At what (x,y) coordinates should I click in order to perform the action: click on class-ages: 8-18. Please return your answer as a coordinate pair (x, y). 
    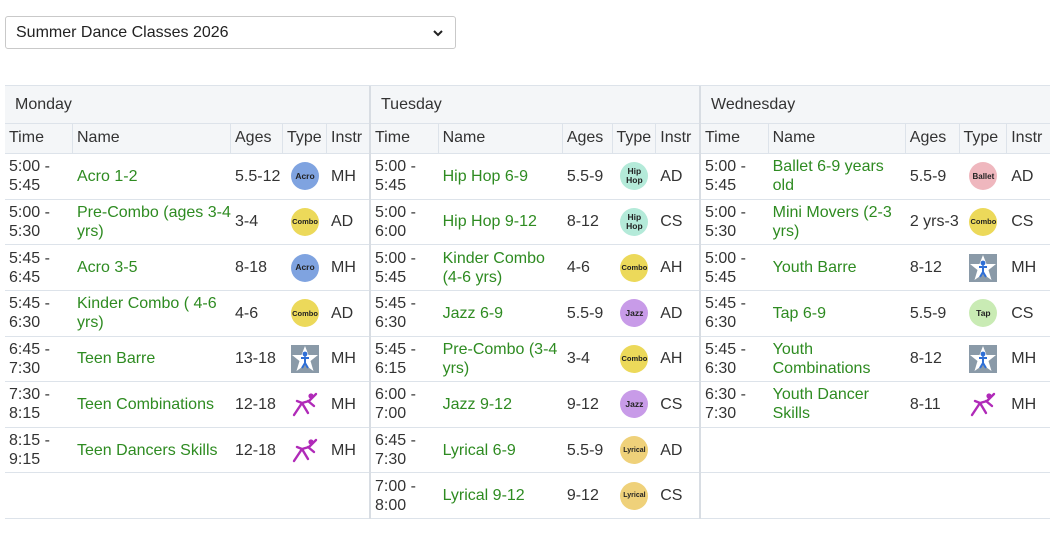
    Looking at the image, I should click on (251, 268).